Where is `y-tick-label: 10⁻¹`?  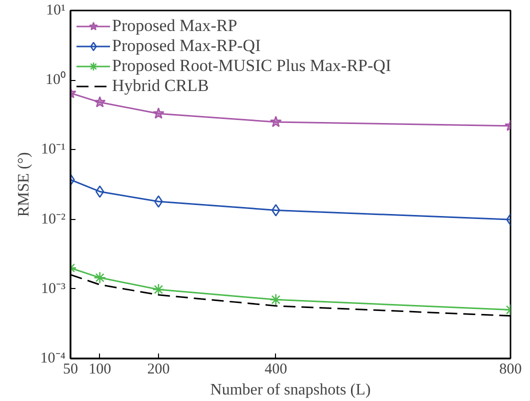
y-tick-label: 10⁻¹ is located at coordinates (53, 150).